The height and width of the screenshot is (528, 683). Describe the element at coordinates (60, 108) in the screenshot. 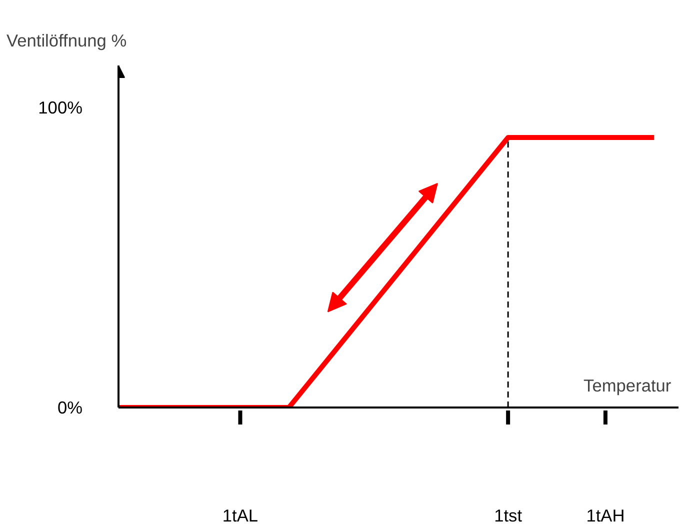

I see `y-tick-label: 100%` at that location.